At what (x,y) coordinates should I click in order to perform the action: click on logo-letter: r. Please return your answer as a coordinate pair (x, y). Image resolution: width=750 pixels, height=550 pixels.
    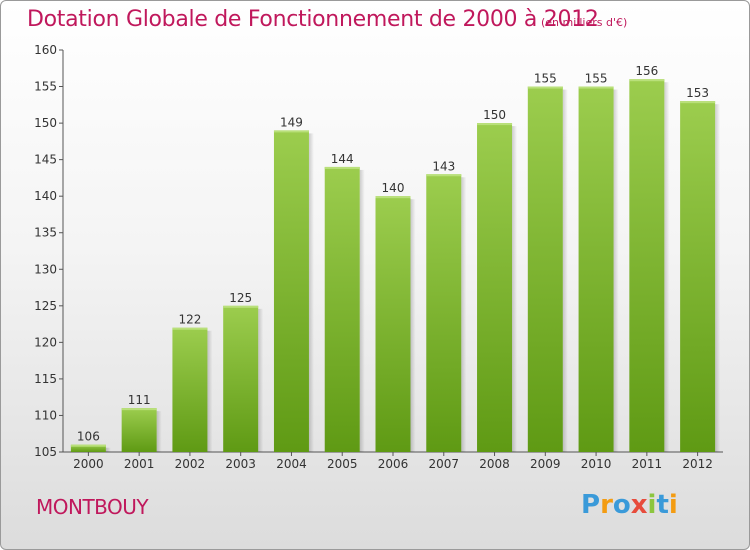
    Looking at the image, I should click on (606, 505).